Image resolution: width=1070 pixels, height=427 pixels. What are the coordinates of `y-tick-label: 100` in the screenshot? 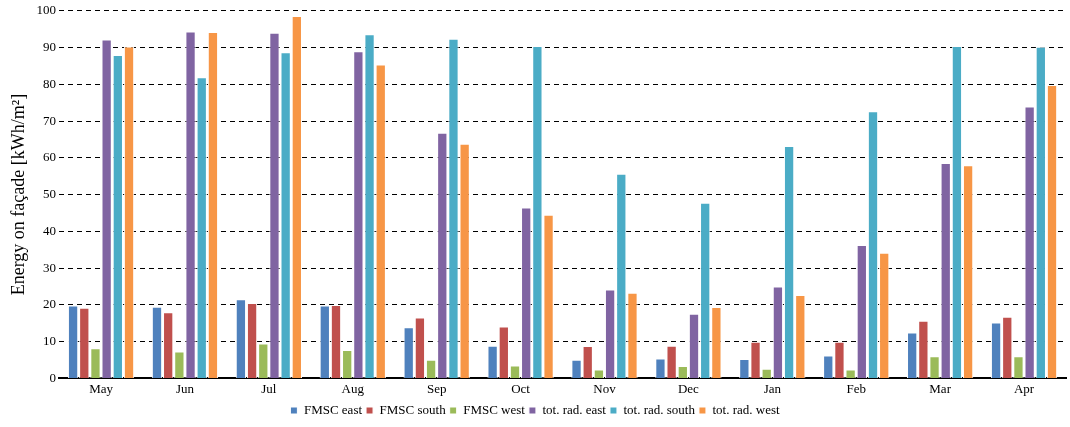 It's located at (46, 10).